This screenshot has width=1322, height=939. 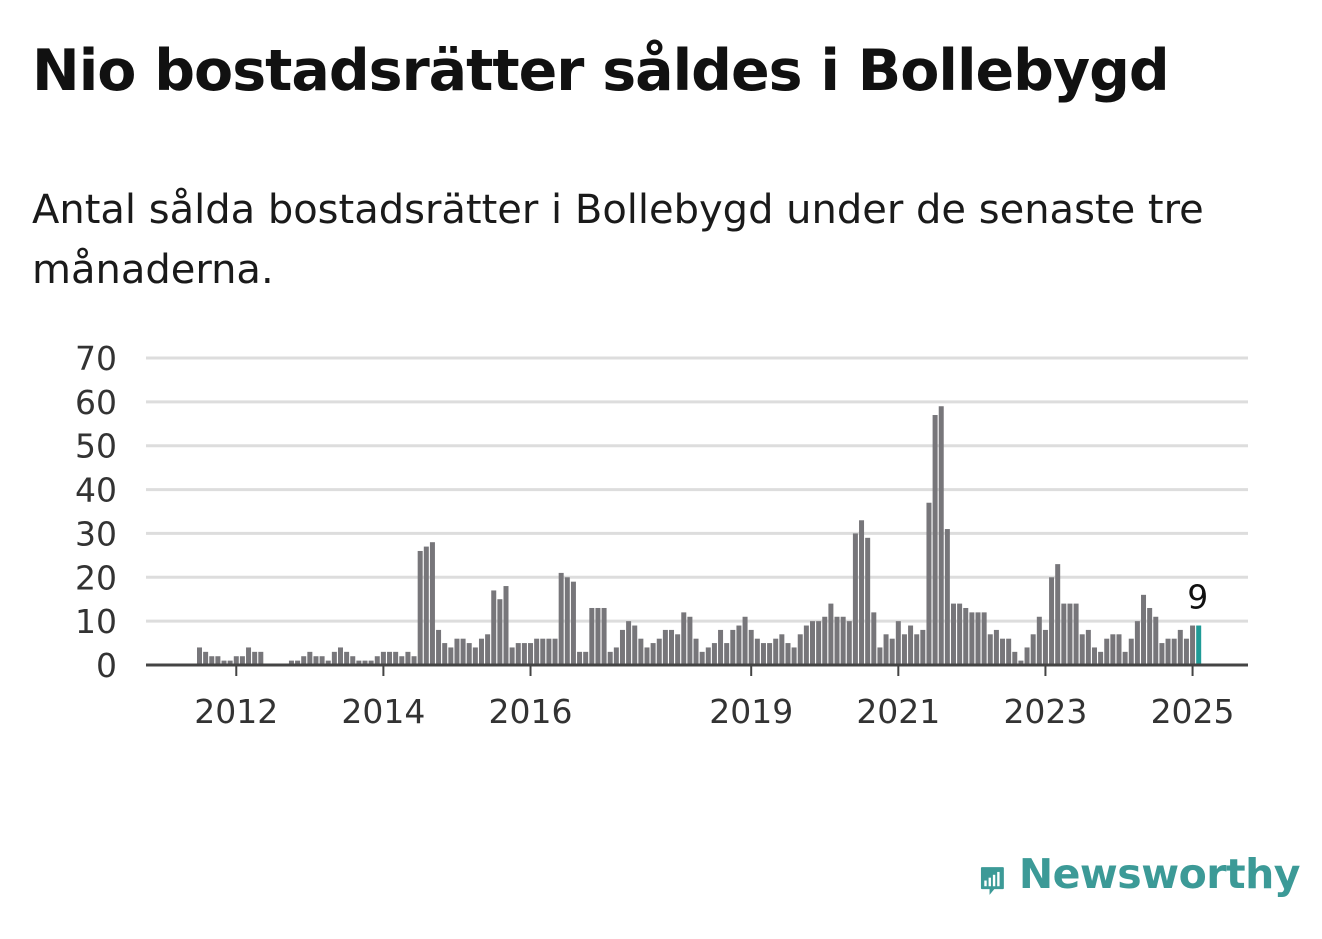 I want to click on y-tick-label: 10, so click(x=96, y=621).